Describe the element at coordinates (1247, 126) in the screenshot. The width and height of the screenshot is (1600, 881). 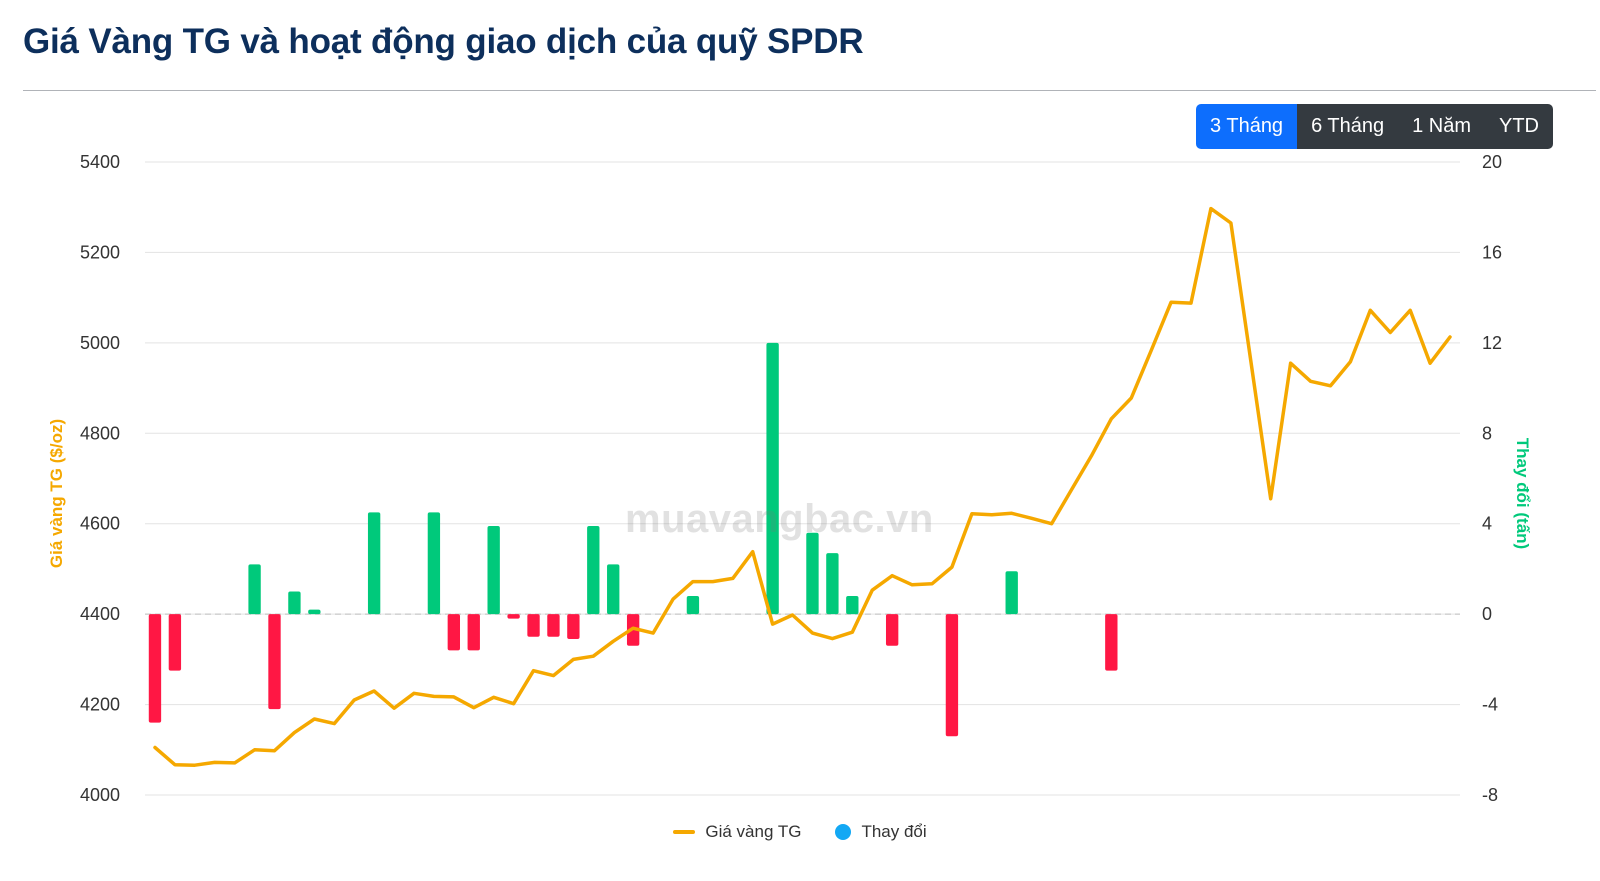
I see `range-button-3-months: 3 Tháng` at that location.